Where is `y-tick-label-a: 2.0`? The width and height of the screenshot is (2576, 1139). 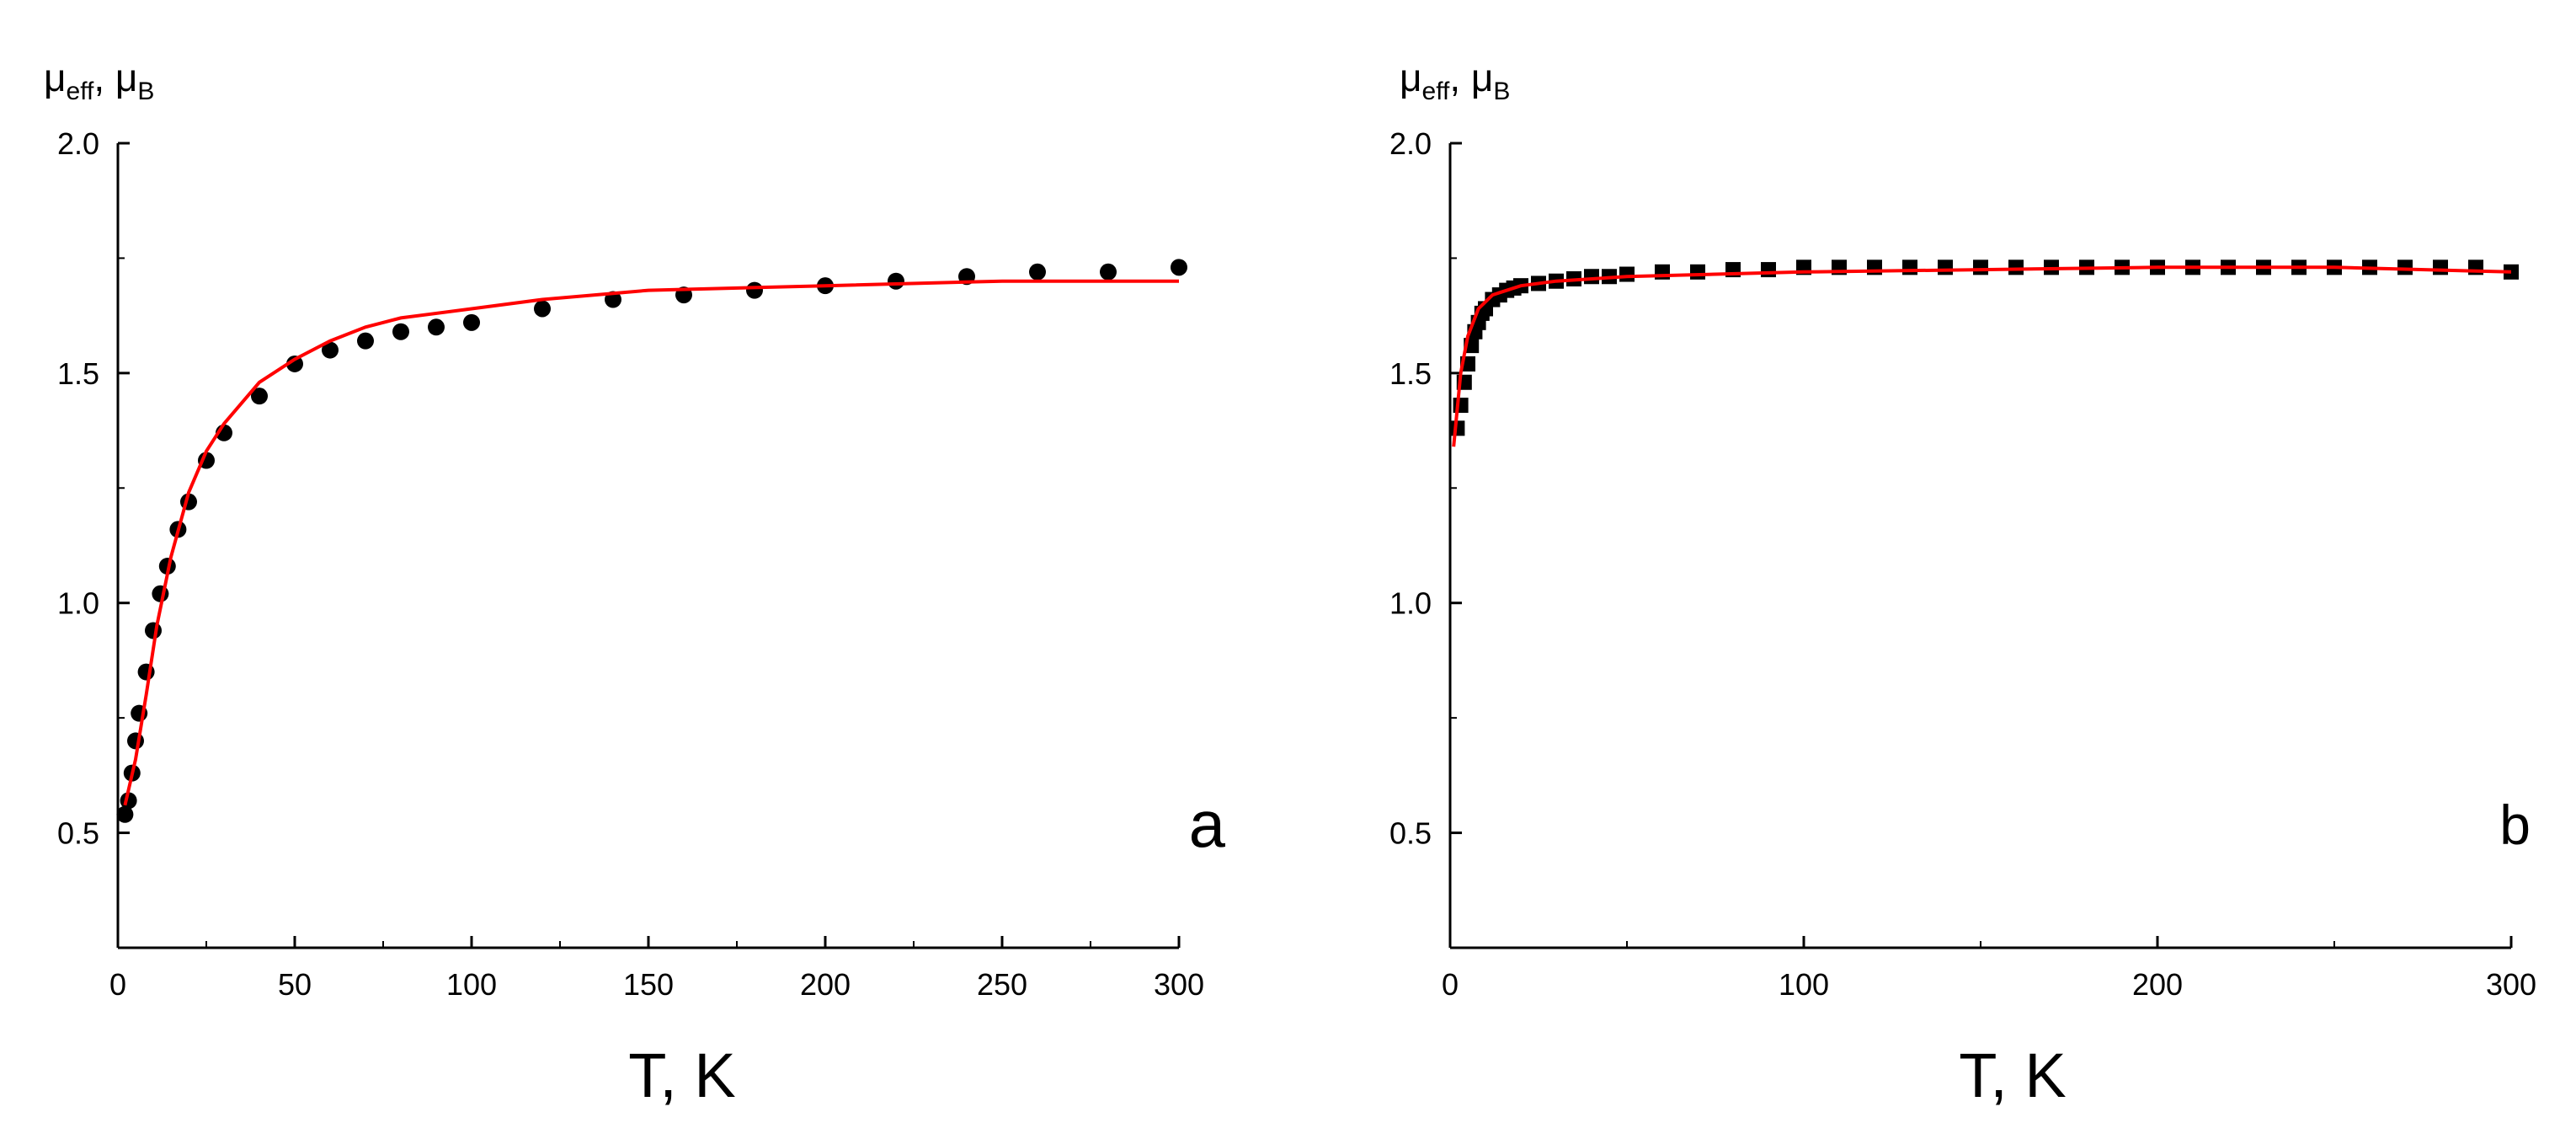
y-tick-label-a: 2.0 is located at coordinates (78, 143).